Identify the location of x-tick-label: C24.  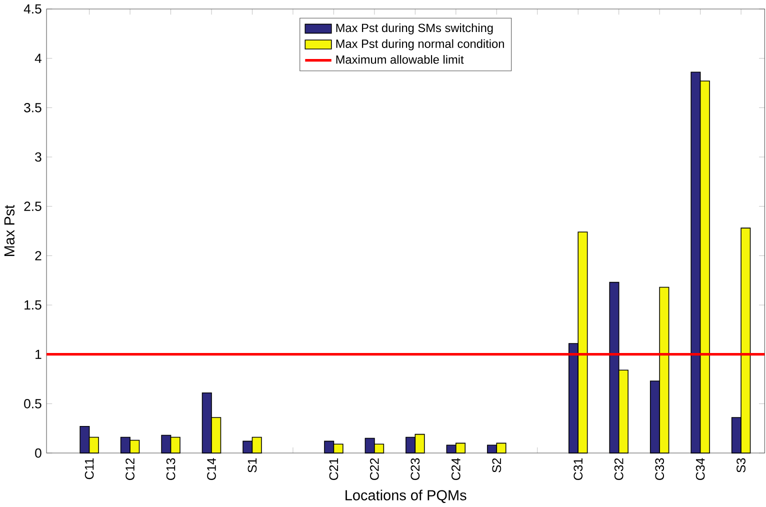
(455, 469).